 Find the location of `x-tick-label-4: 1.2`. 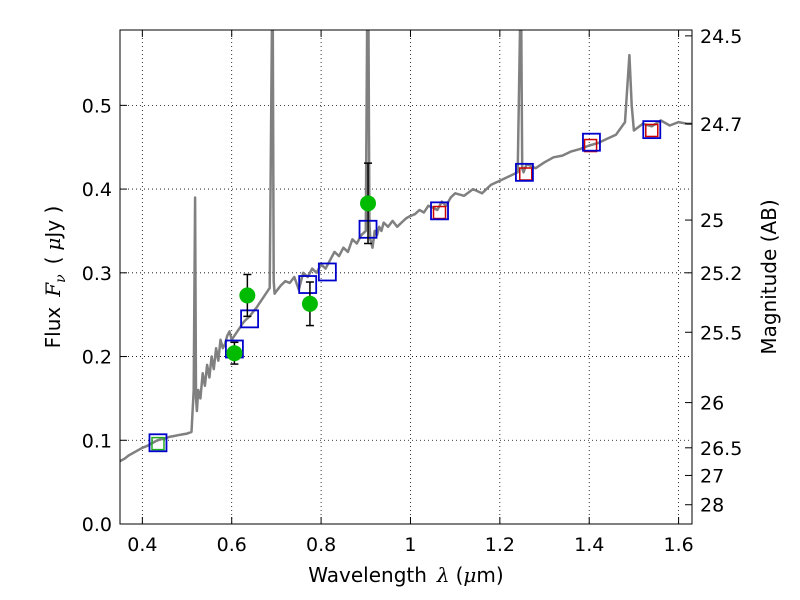

x-tick-label-4: 1.2 is located at coordinates (500, 545).